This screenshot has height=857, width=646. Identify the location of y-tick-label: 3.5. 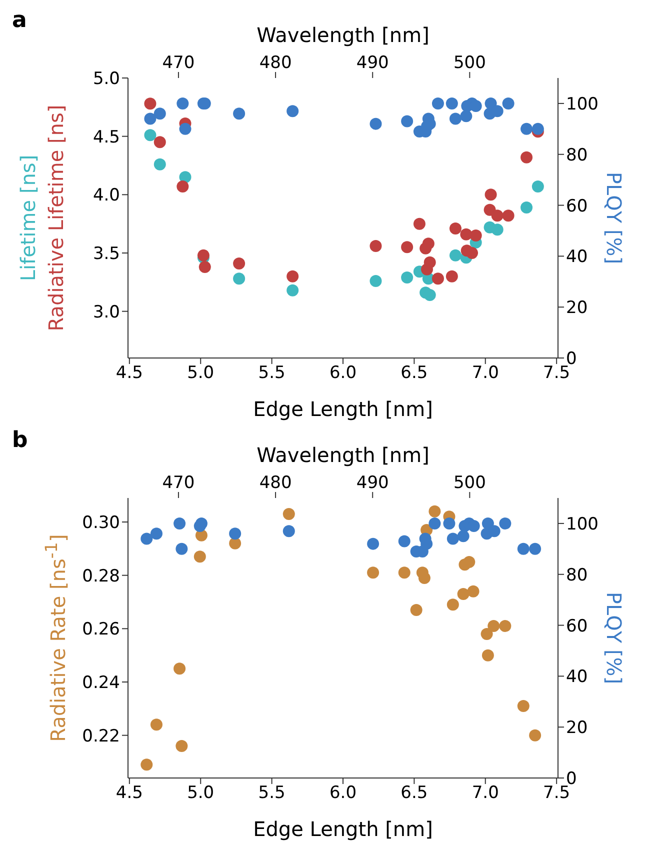
(106, 254).